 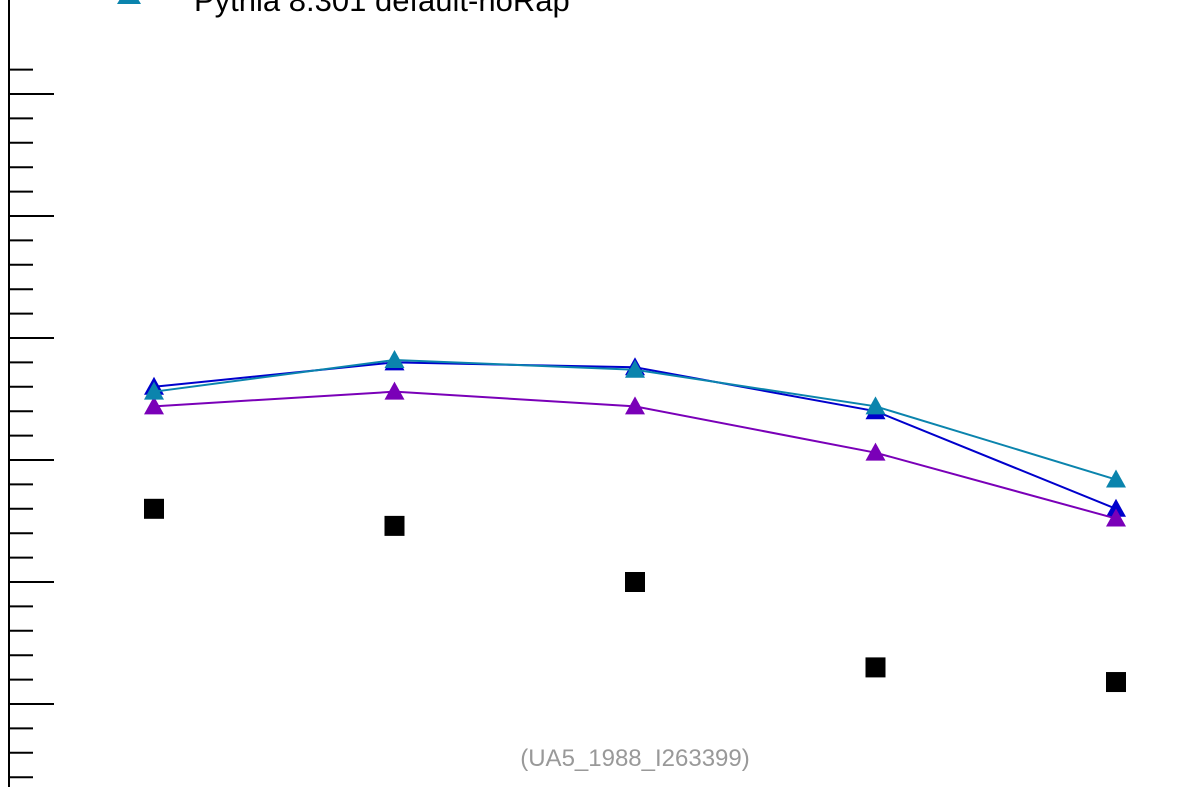 What do you see at coordinates (635, 758) in the screenshot?
I see `watermark: (UA5_1988_I263399)` at bounding box center [635, 758].